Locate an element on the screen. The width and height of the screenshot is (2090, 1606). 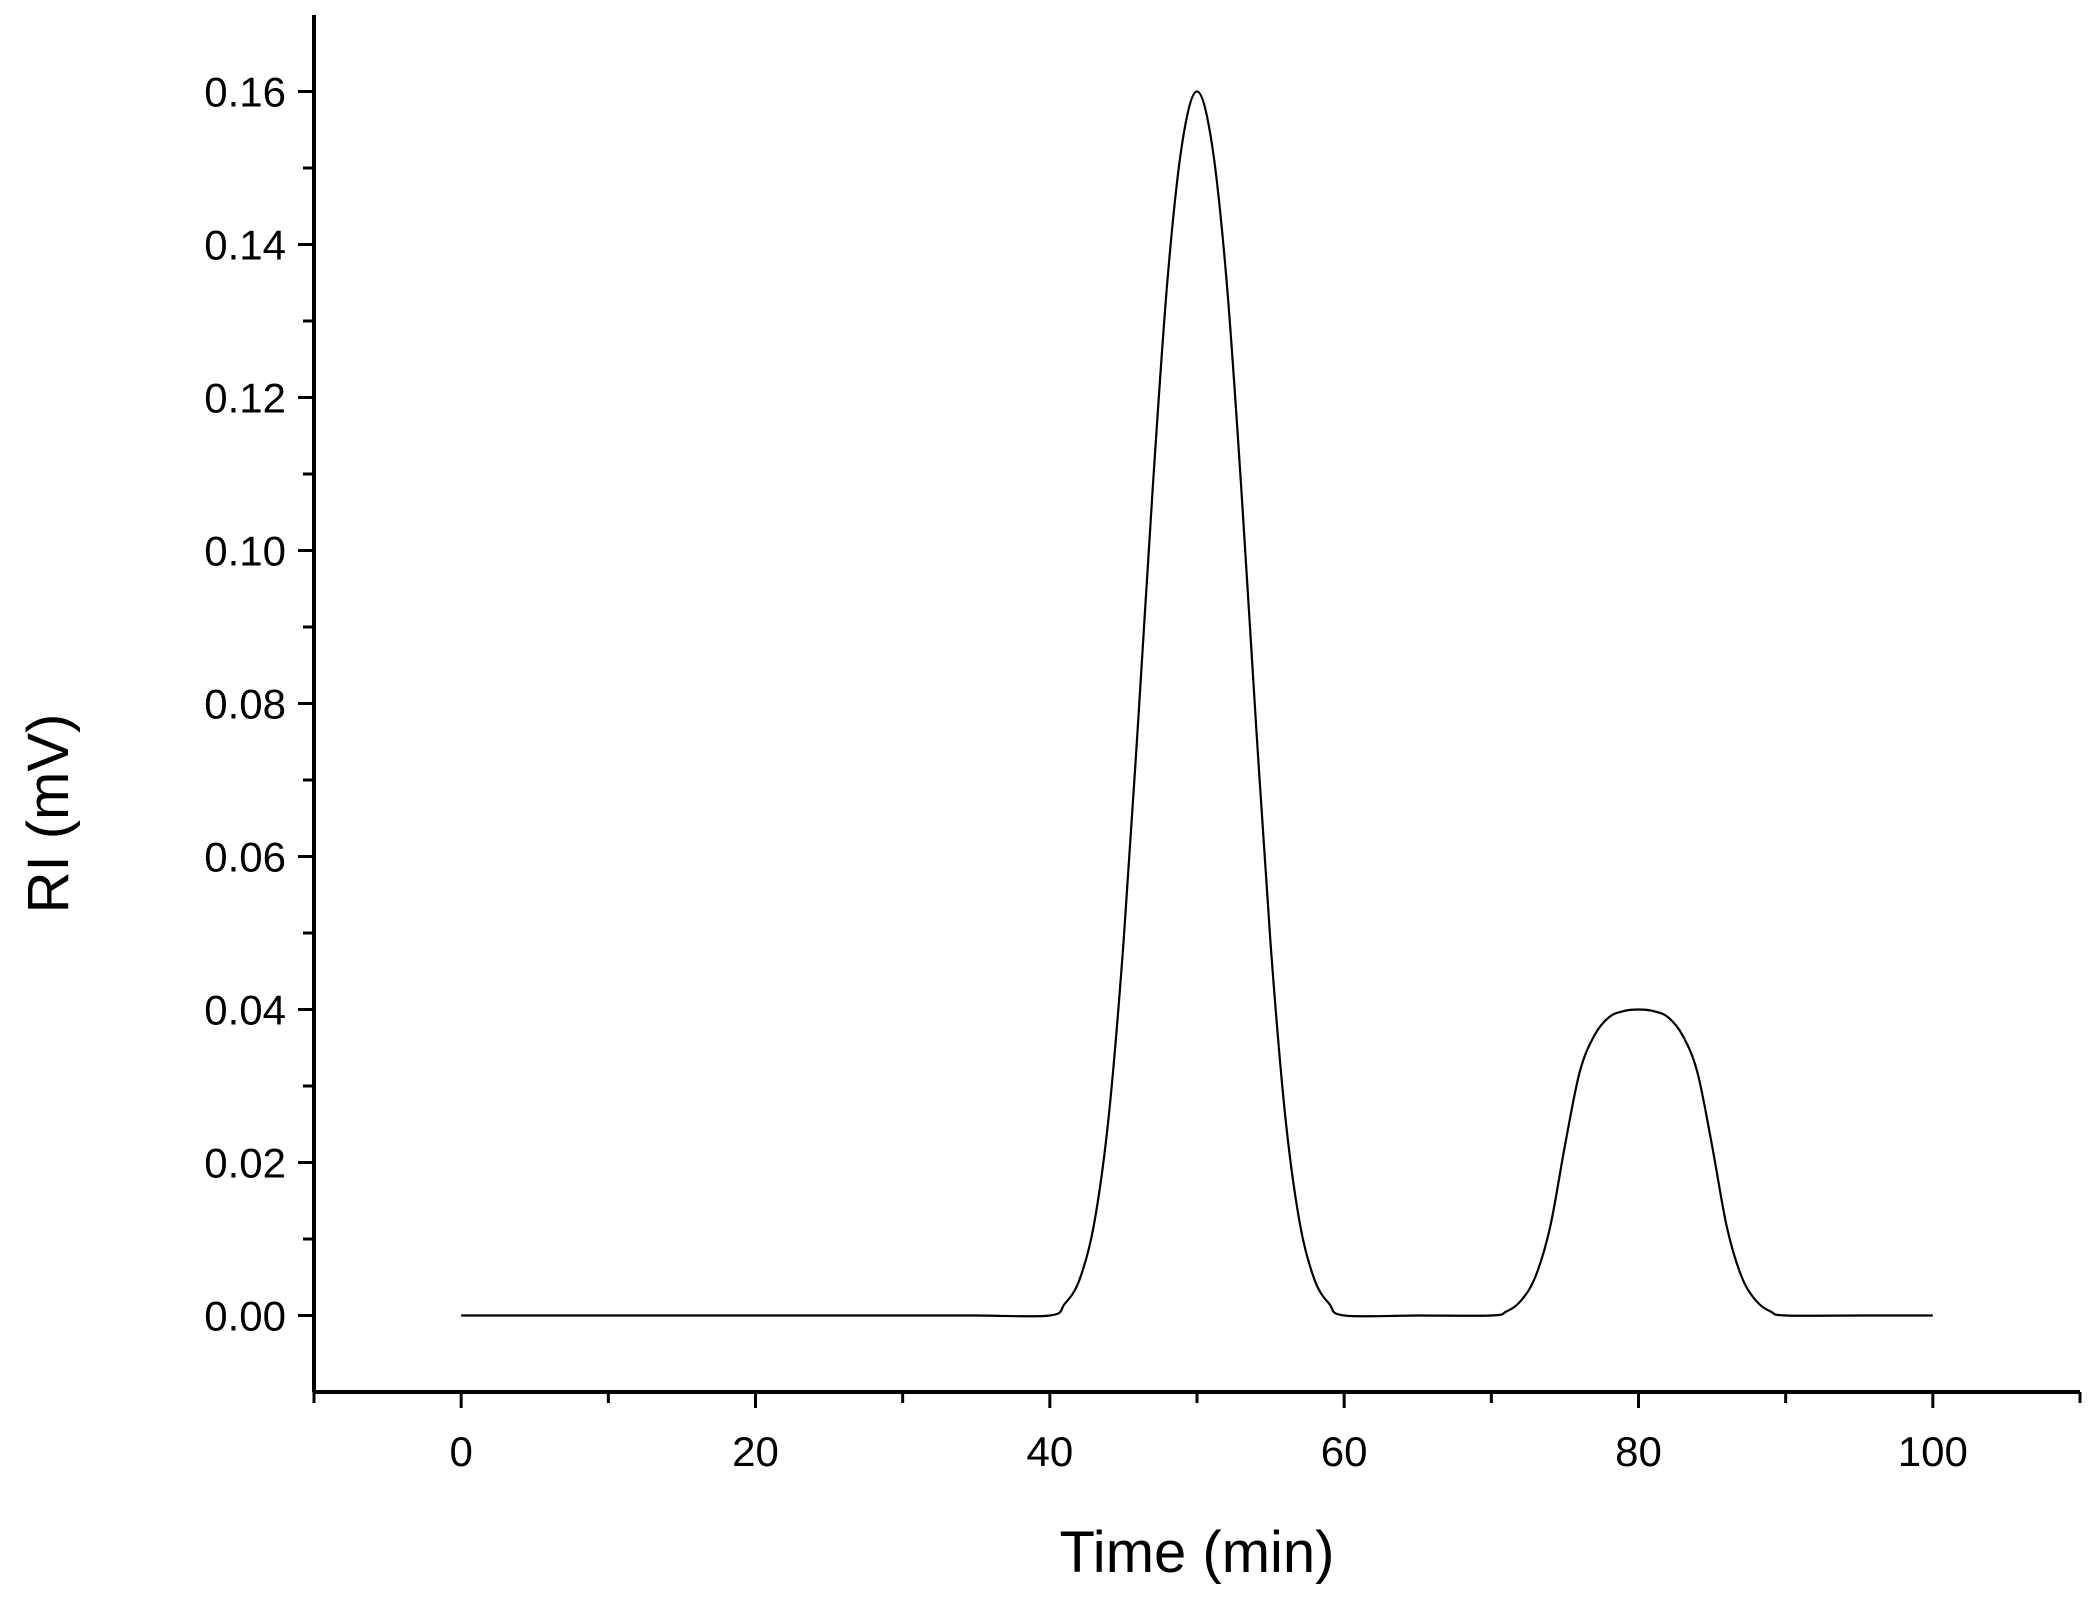
x-tick-label: 100 is located at coordinates (1933, 1451).